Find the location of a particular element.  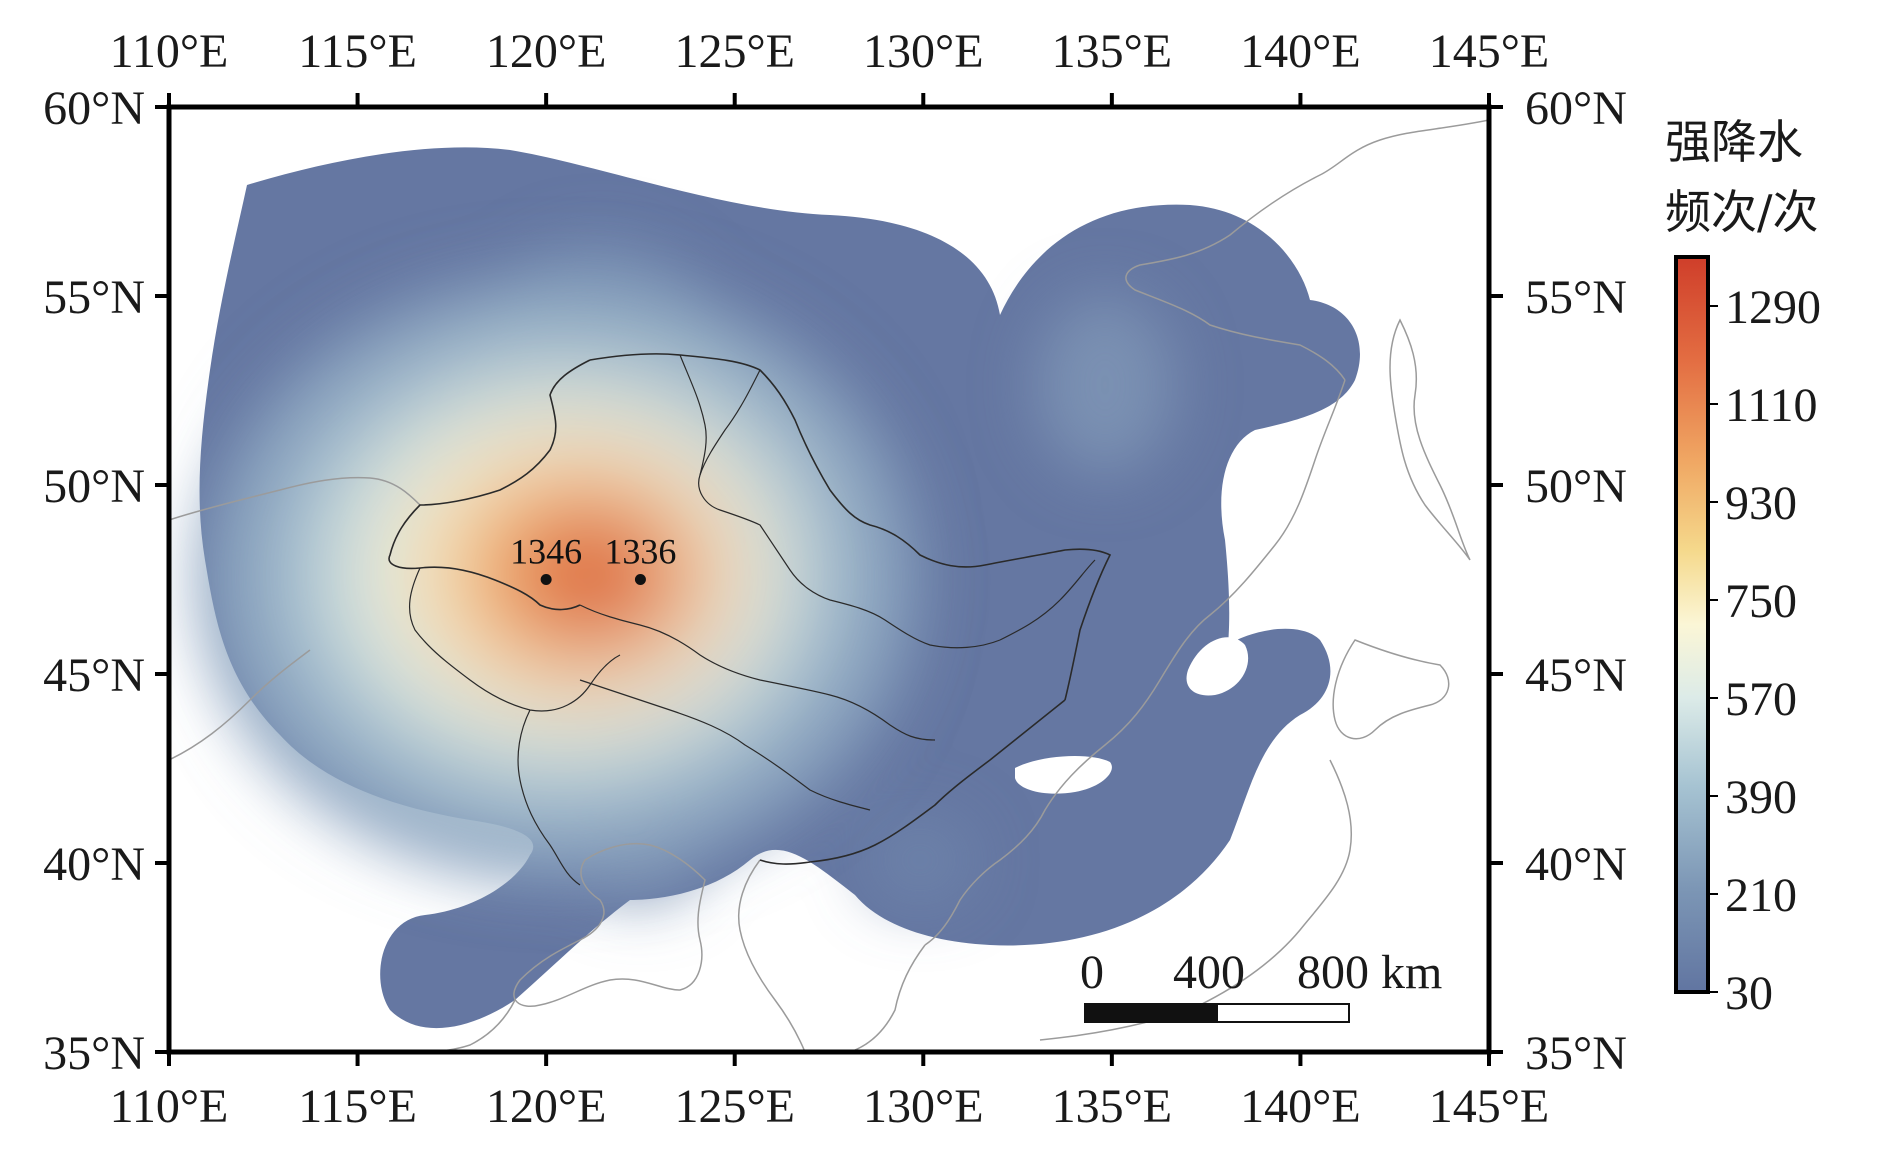

lon-tick-label-top: 130°E is located at coordinates (923, 51).